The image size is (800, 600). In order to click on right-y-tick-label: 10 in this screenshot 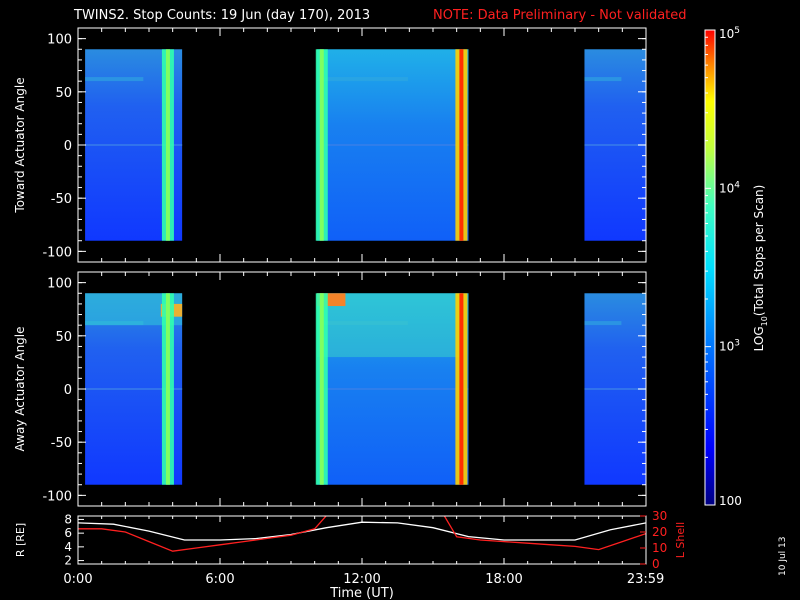, I will do `click(659, 548)`.